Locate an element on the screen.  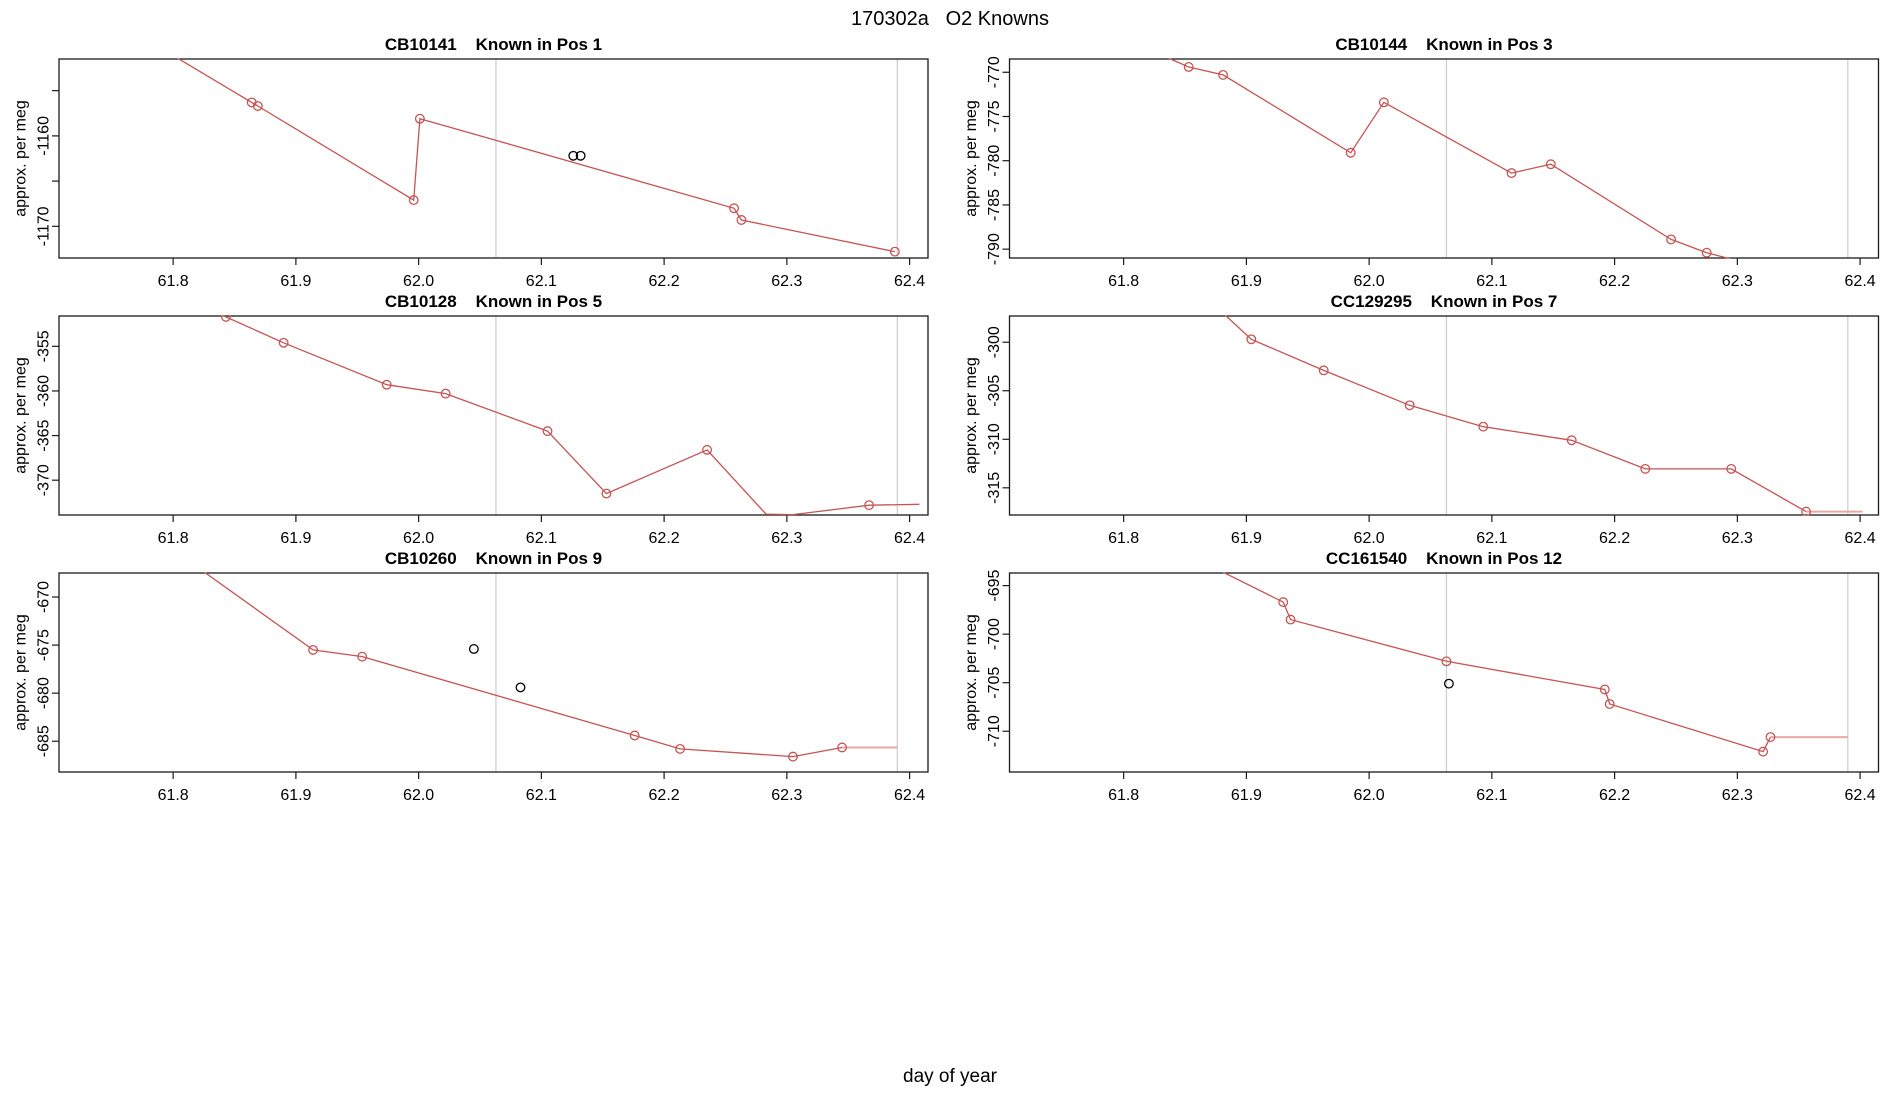
subplot-title: CB10141 Known in Pos 1 is located at coordinates (493, 44).